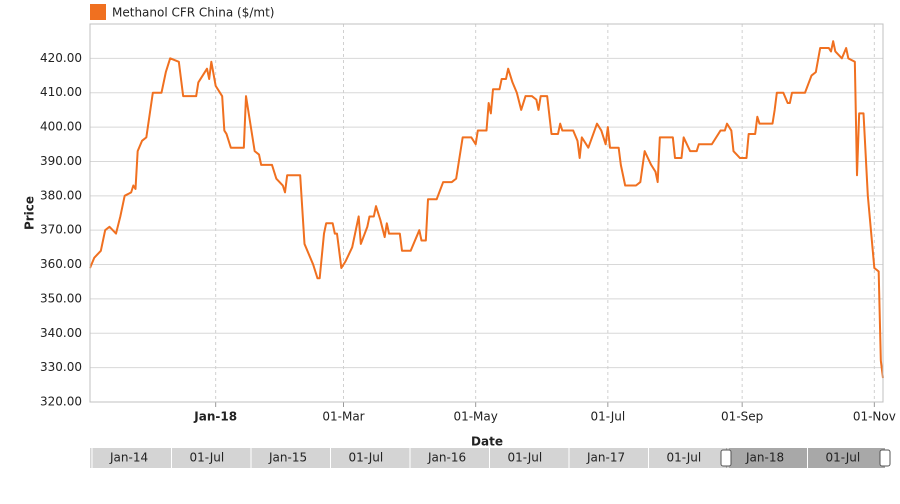 The width and height of the screenshot is (900, 504). What do you see at coordinates (343, 417) in the screenshot?
I see `x-tick-label: 01-Mar` at bounding box center [343, 417].